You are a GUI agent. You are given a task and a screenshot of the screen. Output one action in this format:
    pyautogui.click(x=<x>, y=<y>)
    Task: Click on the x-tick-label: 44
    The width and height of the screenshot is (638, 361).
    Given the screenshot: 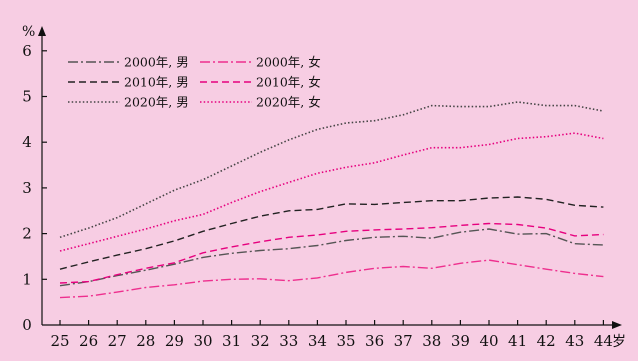 What is the action you would take?
    pyautogui.click(x=603, y=341)
    